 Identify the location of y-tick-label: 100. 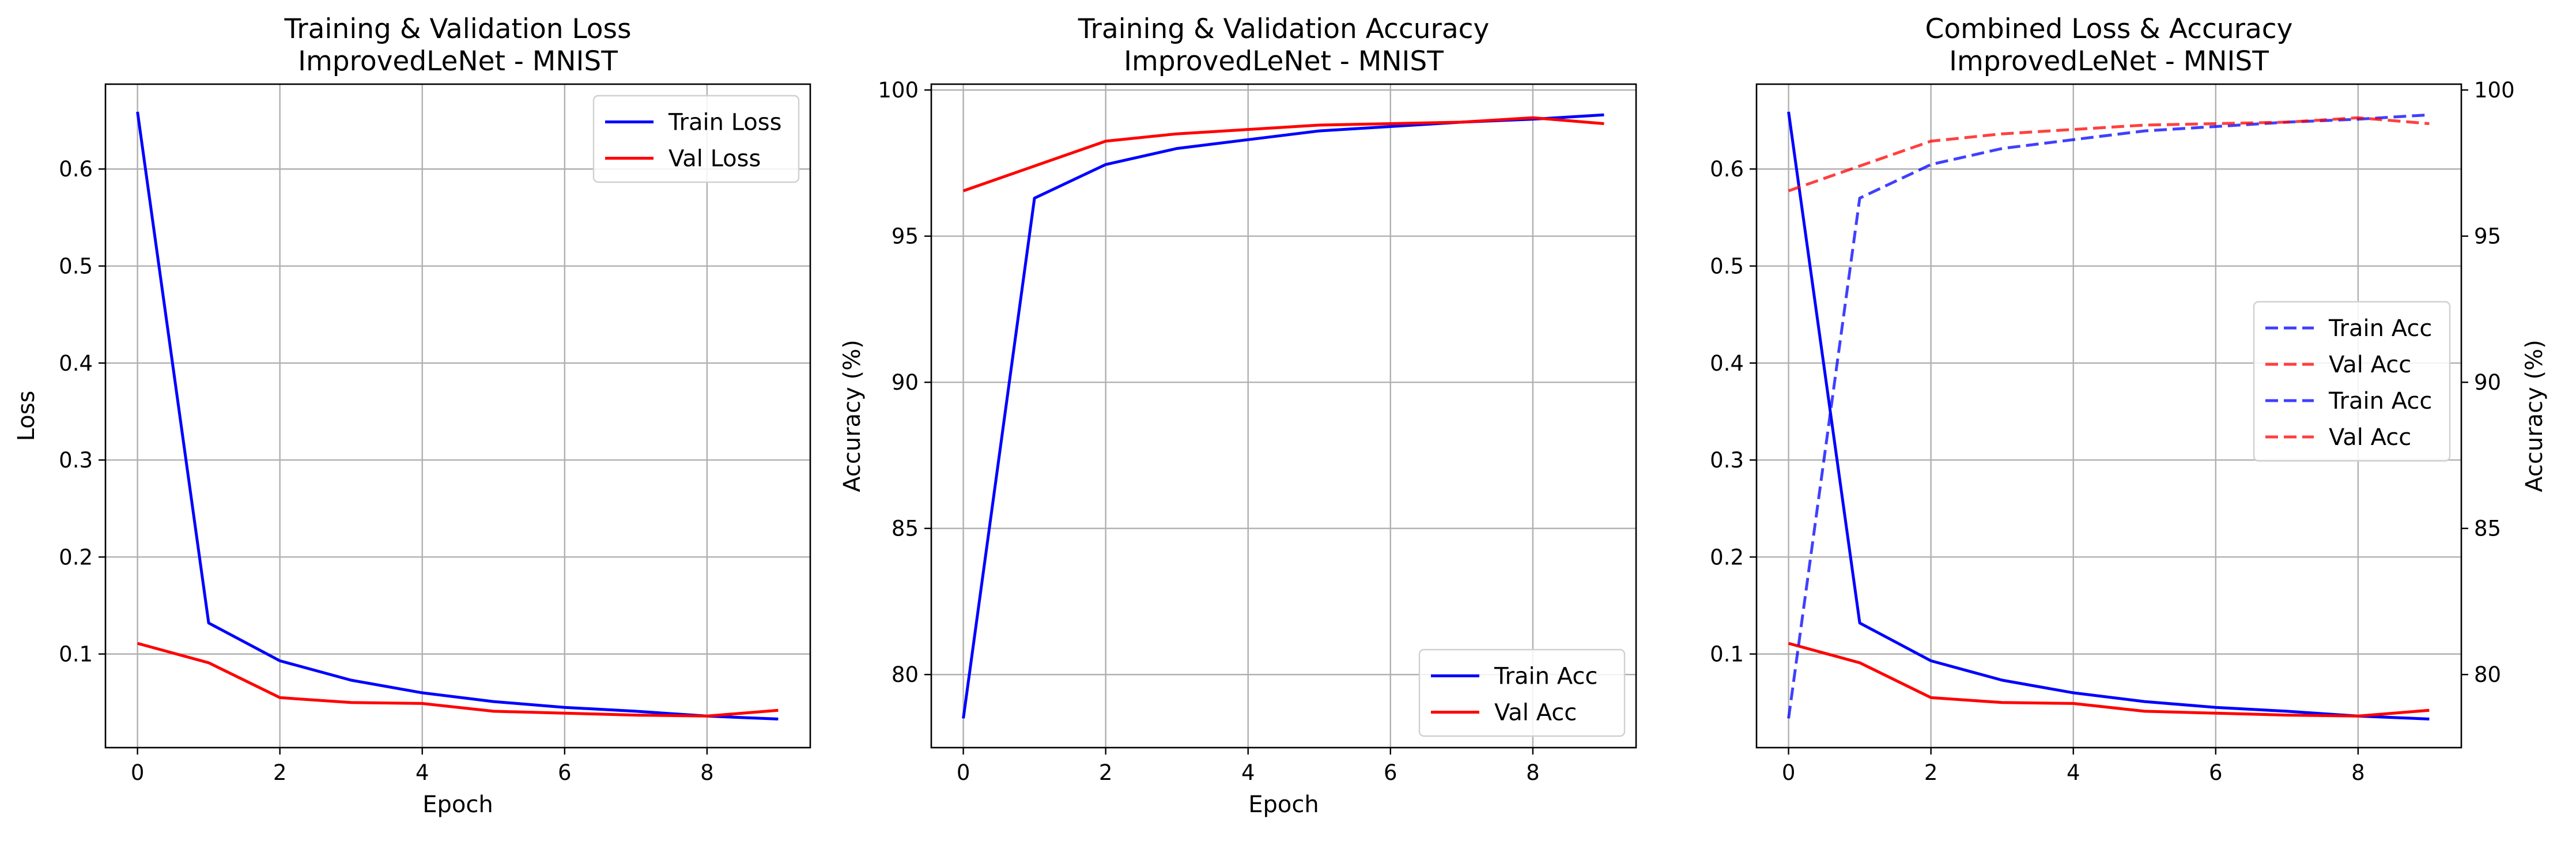
(898, 90).